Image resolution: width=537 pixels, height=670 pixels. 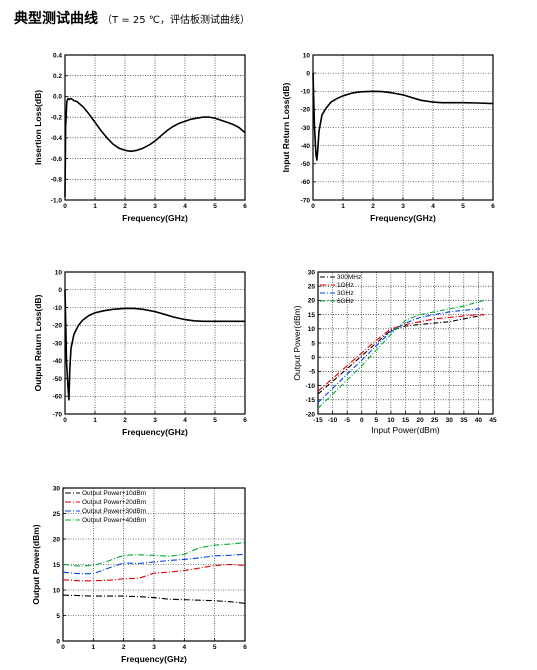 What do you see at coordinates (405, 430) in the screenshot?
I see `x-axis-label: Input Power(dBm)` at bounding box center [405, 430].